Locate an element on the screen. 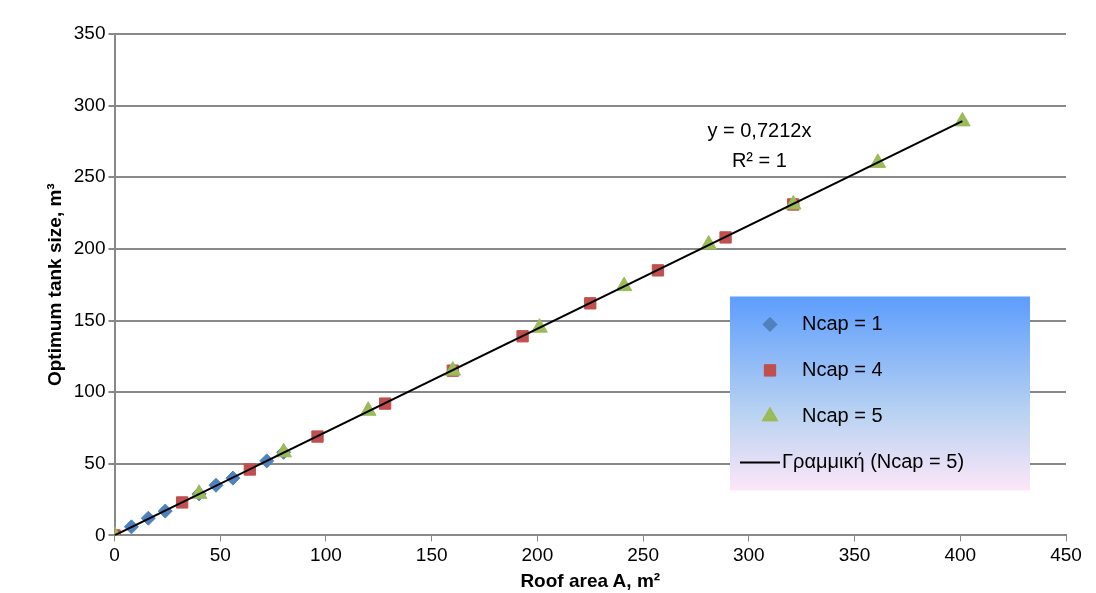 This screenshot has width=1096, height=593. x-tick-label: 100 is located at coordinates (326, 555).